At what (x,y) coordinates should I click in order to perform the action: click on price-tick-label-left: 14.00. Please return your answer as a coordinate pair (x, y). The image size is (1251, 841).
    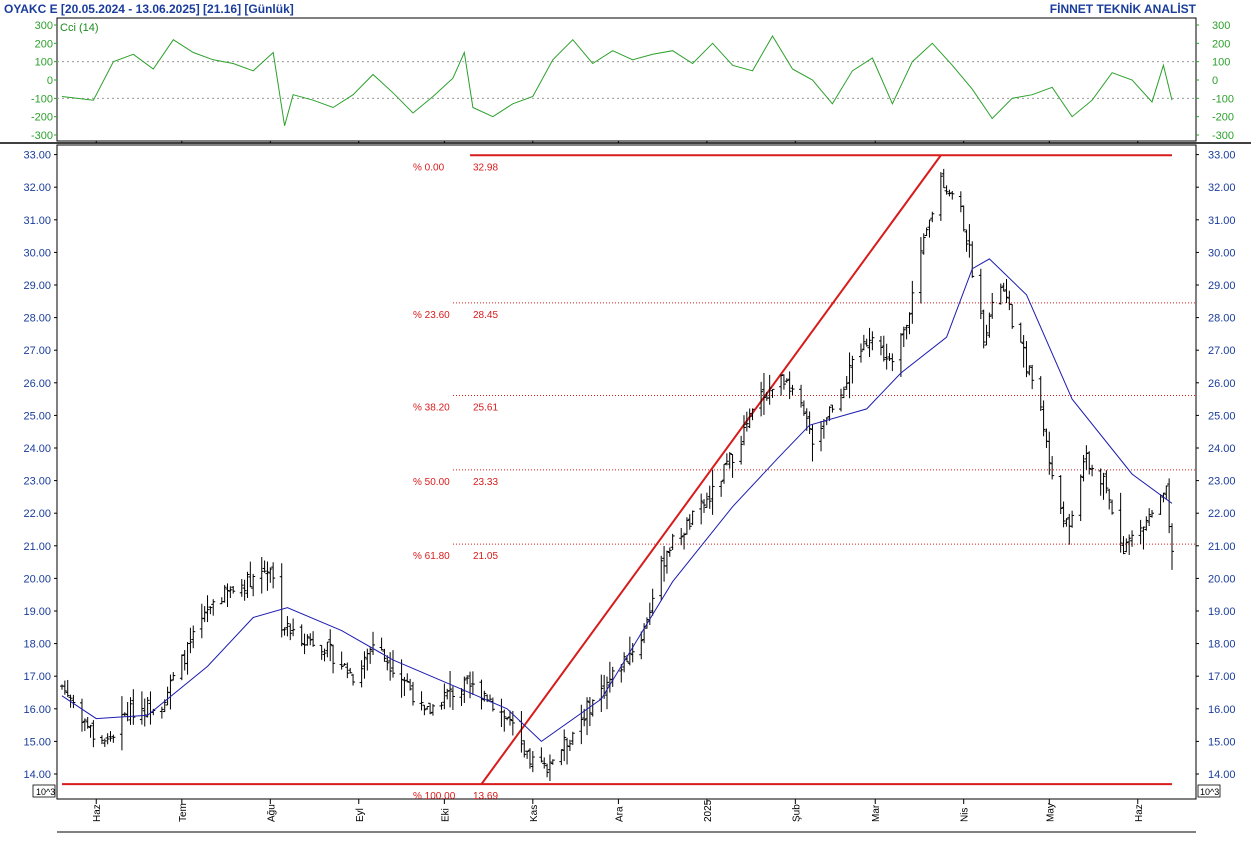
    Looking at the image, I should click on (37, 775).